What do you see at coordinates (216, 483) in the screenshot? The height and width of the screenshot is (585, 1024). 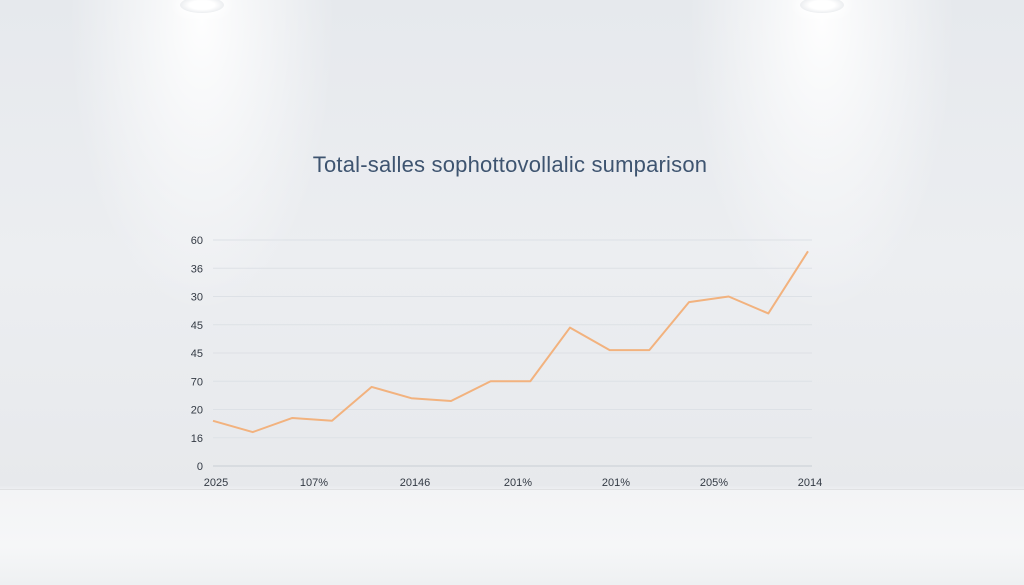 I see `x-tick-label: 2025` at bounding box center [216, 483].